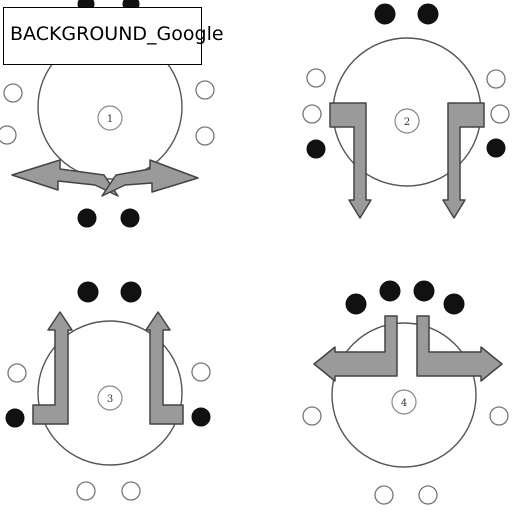 The height and width of the screenshot is (512, 512). I want to click on panel-1-number-ring, so click(110, 118).